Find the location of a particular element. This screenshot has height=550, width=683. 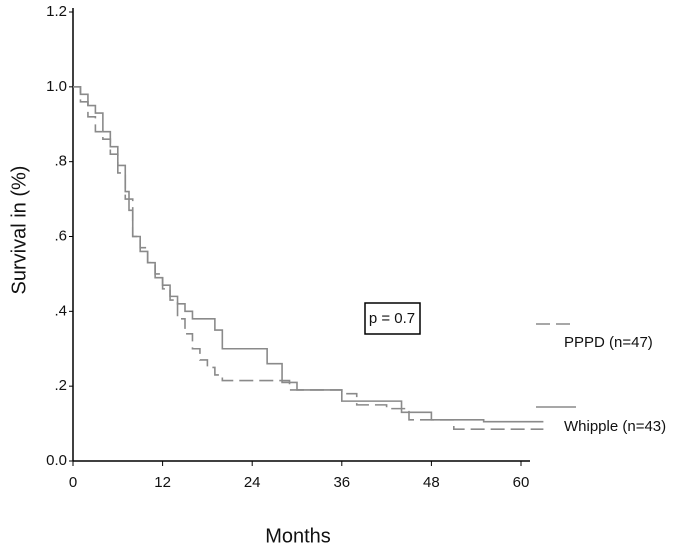

annotation-box is located at coordinates (392, 318).